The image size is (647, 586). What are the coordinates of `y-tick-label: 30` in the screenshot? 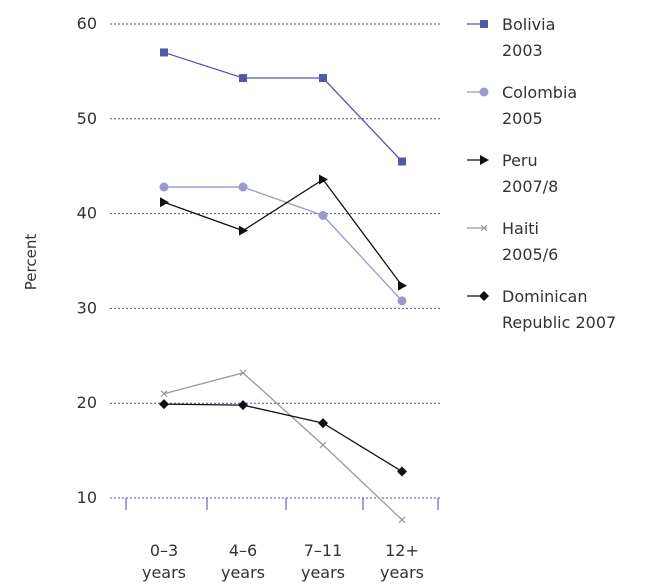 It's located at (87, 307).